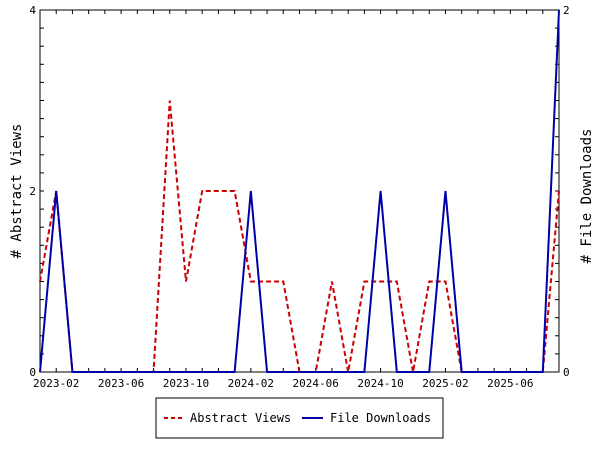 This screenshot has width=600, height=450. What do you see at coordinates (566, 10) in the screenshot?
I see `y-right-tick-label: 2` at bounding box center [566, 10].